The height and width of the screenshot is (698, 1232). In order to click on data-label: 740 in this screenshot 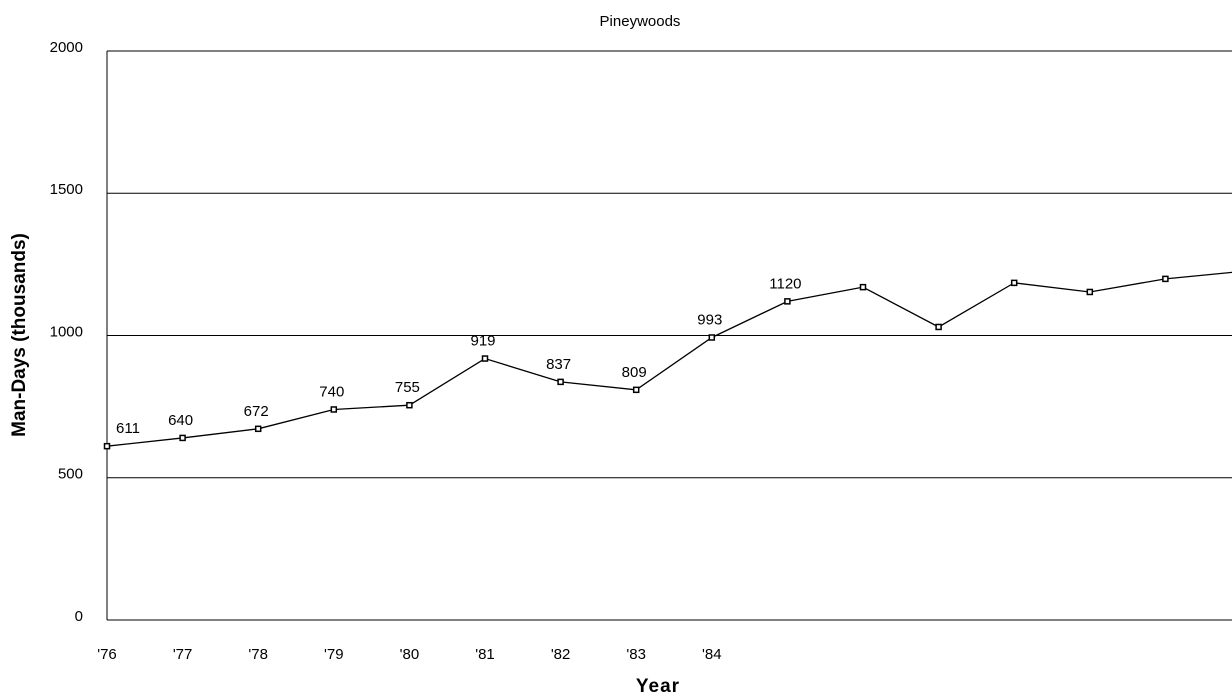, I will do `click(331, 391)`.